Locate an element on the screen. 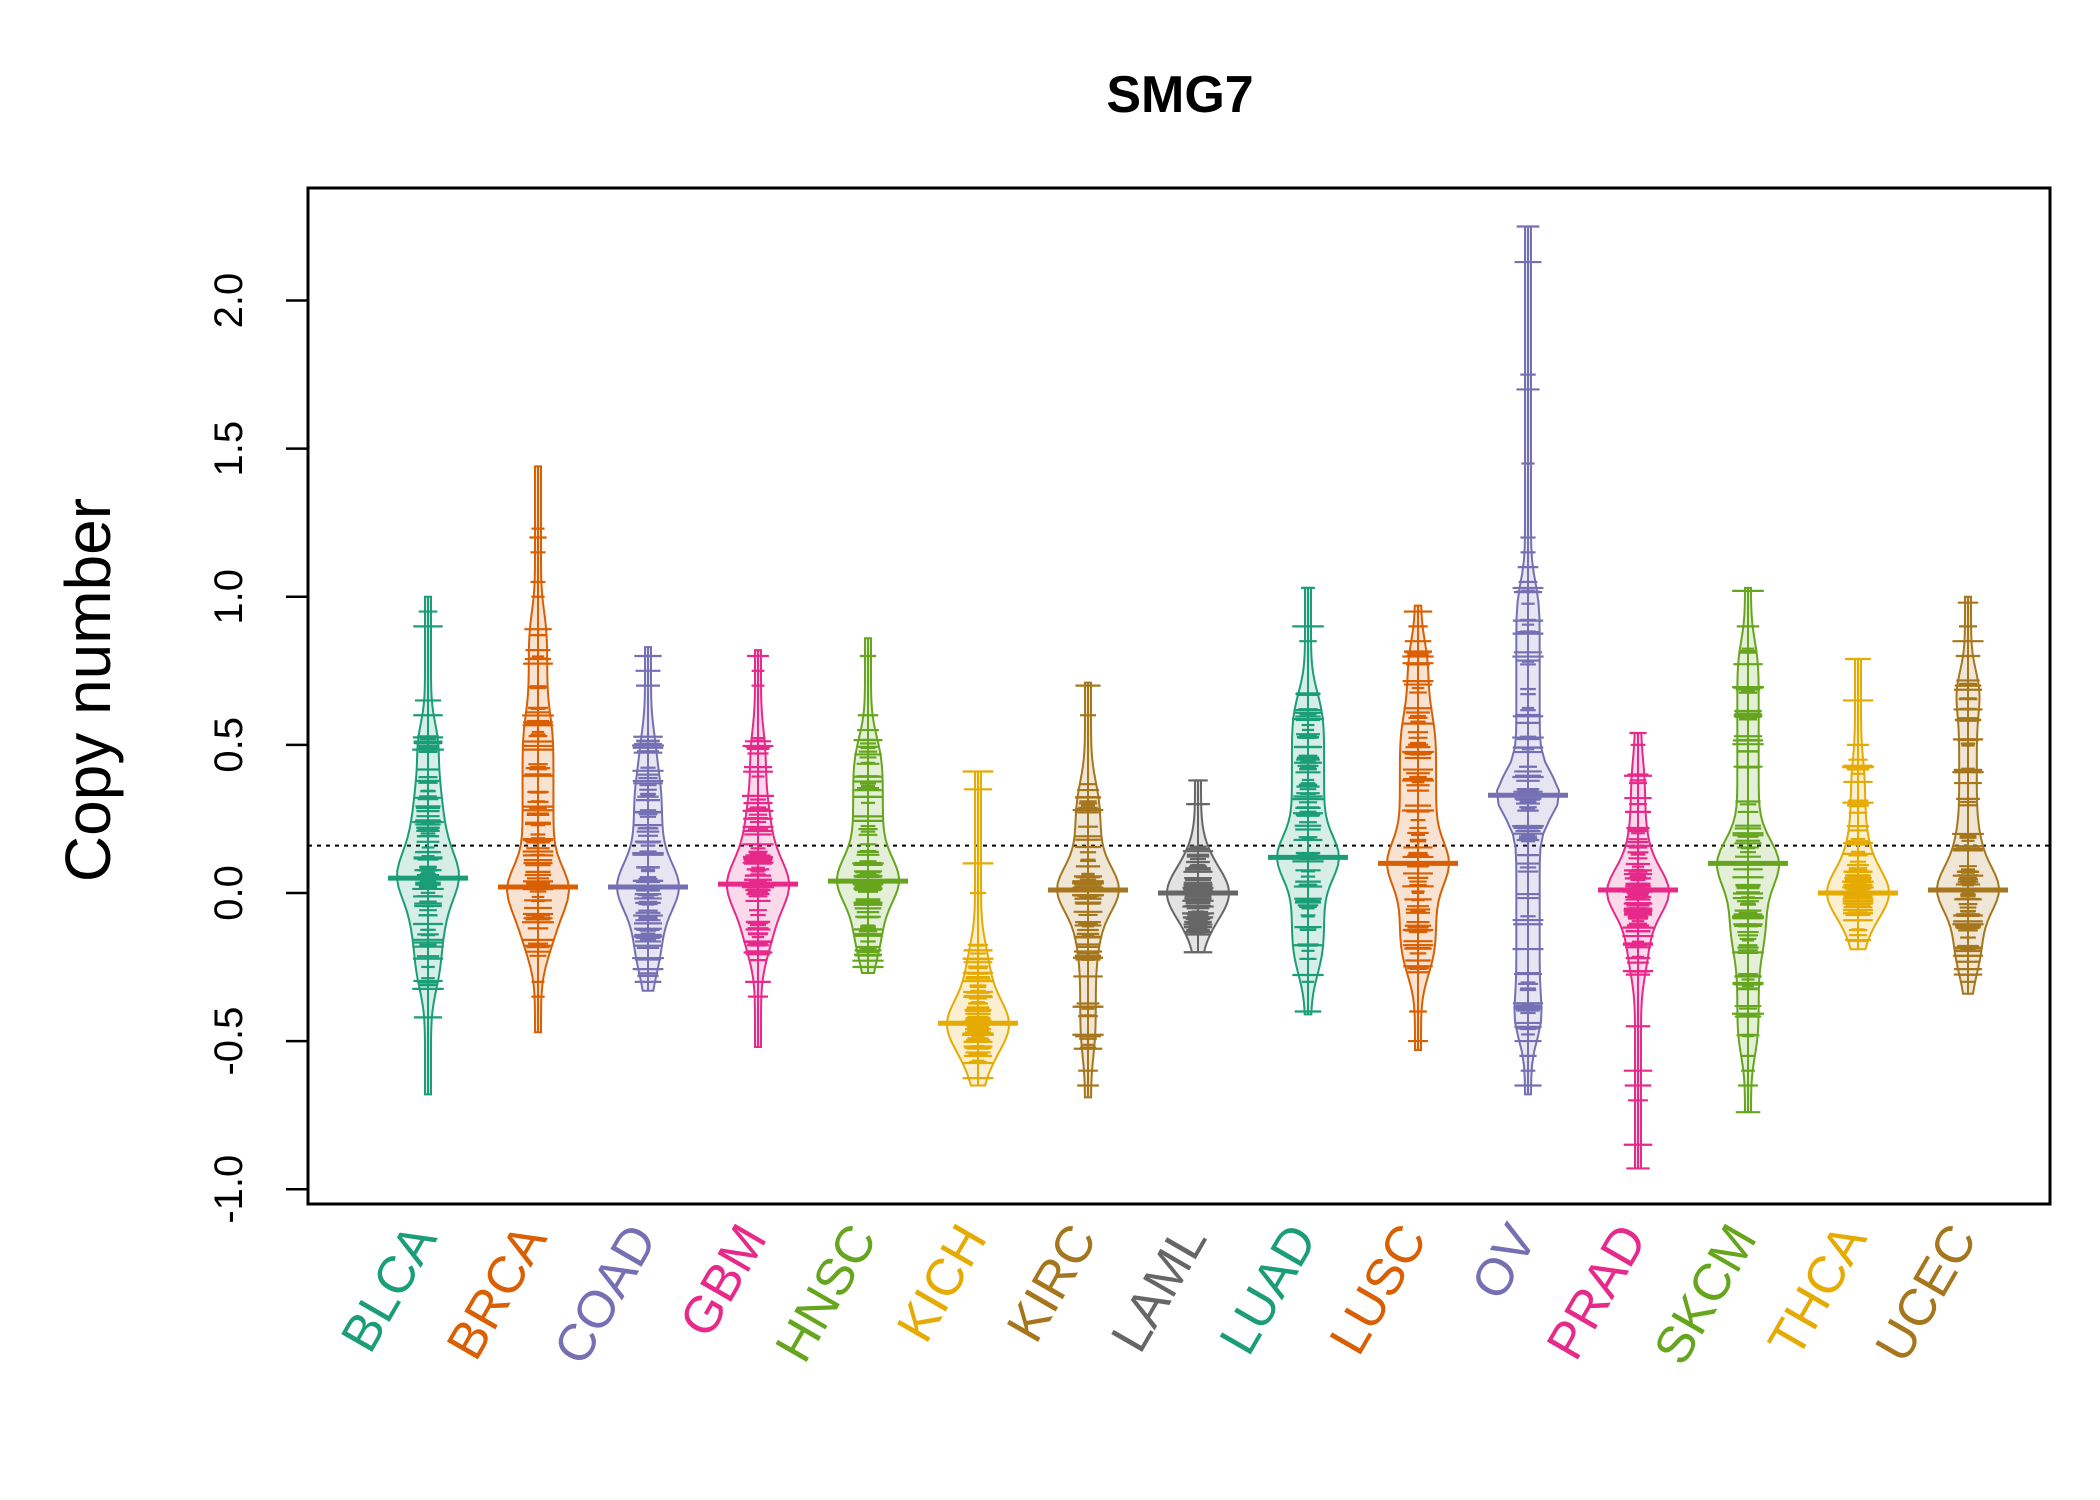 The width and height of the screenshot is (2100, 1500). y-tick-label: 1.5 is located at coordinates (229, 449).